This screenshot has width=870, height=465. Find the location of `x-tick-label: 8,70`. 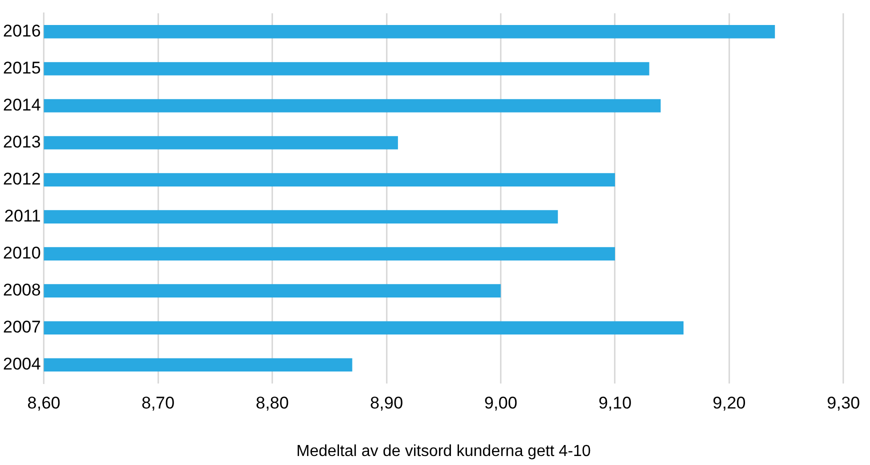

x-tick-label: 8,70 is located at coordinates (158, 402).